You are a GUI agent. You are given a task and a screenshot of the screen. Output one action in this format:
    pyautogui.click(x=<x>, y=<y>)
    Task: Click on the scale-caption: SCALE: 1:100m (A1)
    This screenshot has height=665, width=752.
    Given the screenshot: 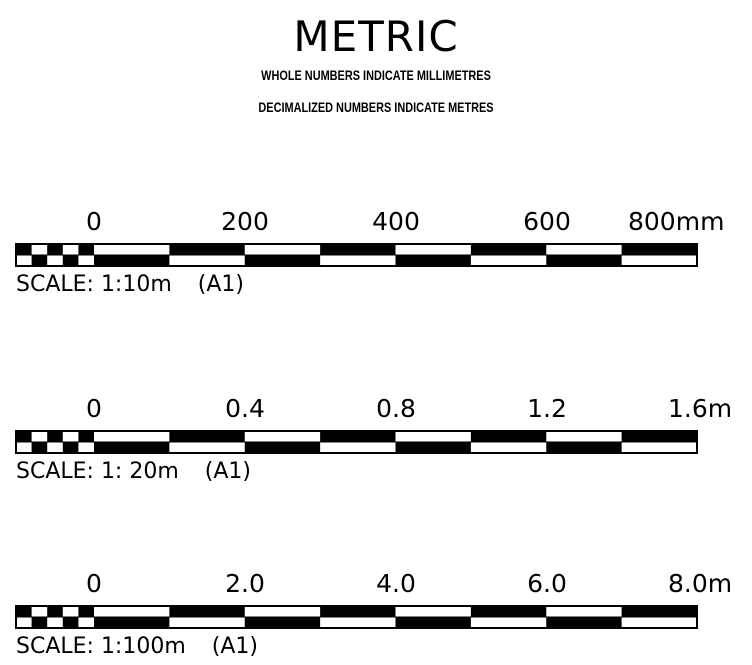 What is the action you would take?
    pyautogui.click(x=137, y=647)
    